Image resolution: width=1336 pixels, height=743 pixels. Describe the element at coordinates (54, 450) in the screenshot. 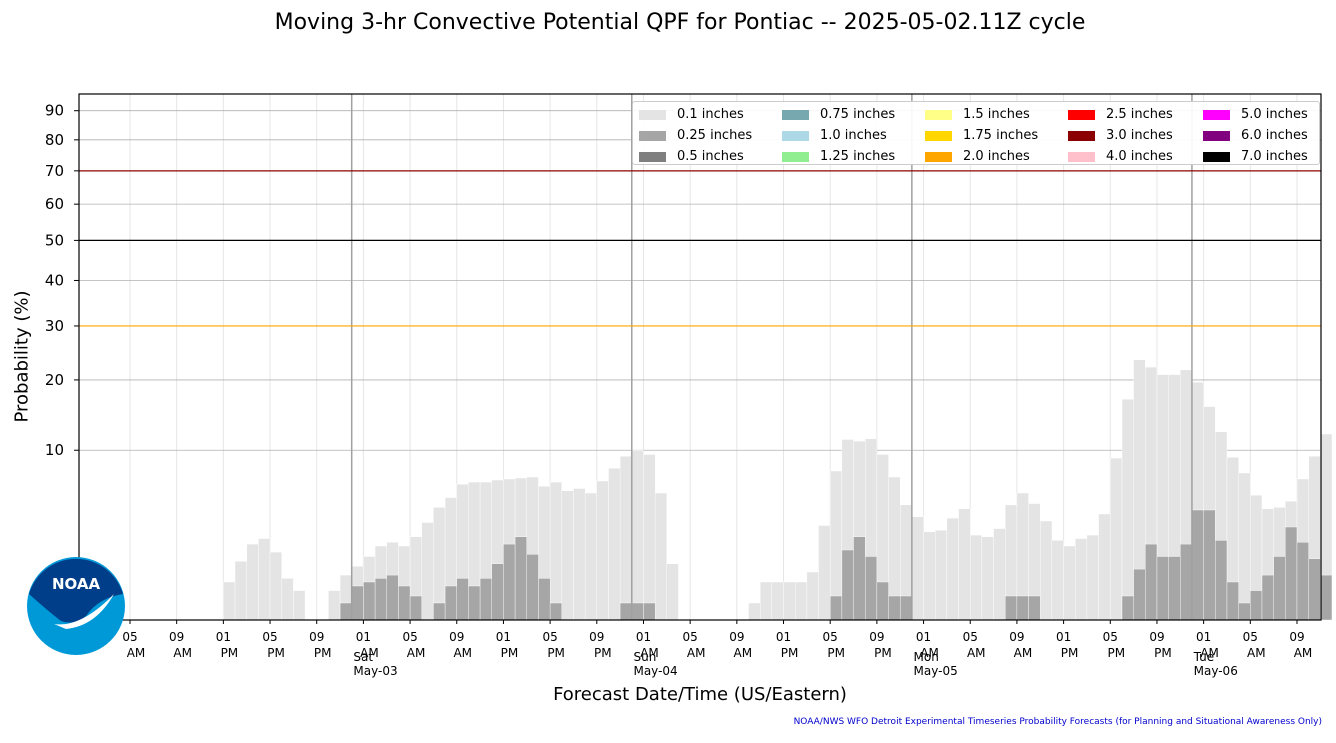

I see `y-tick-label: 10` at that location.